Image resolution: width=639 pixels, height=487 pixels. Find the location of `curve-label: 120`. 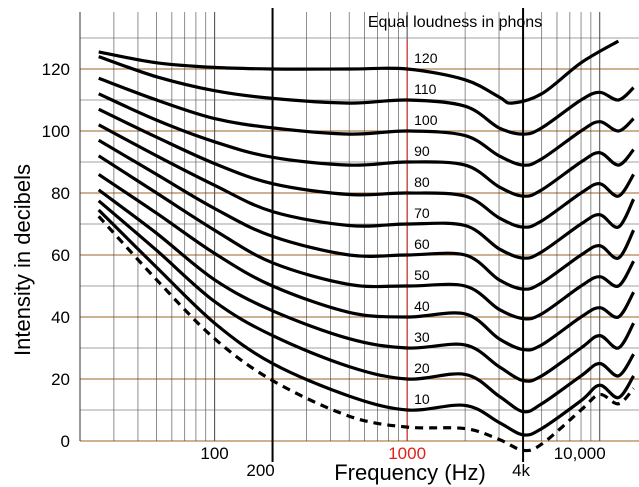

curve-label: 120 is located at coordinates (426, 58).